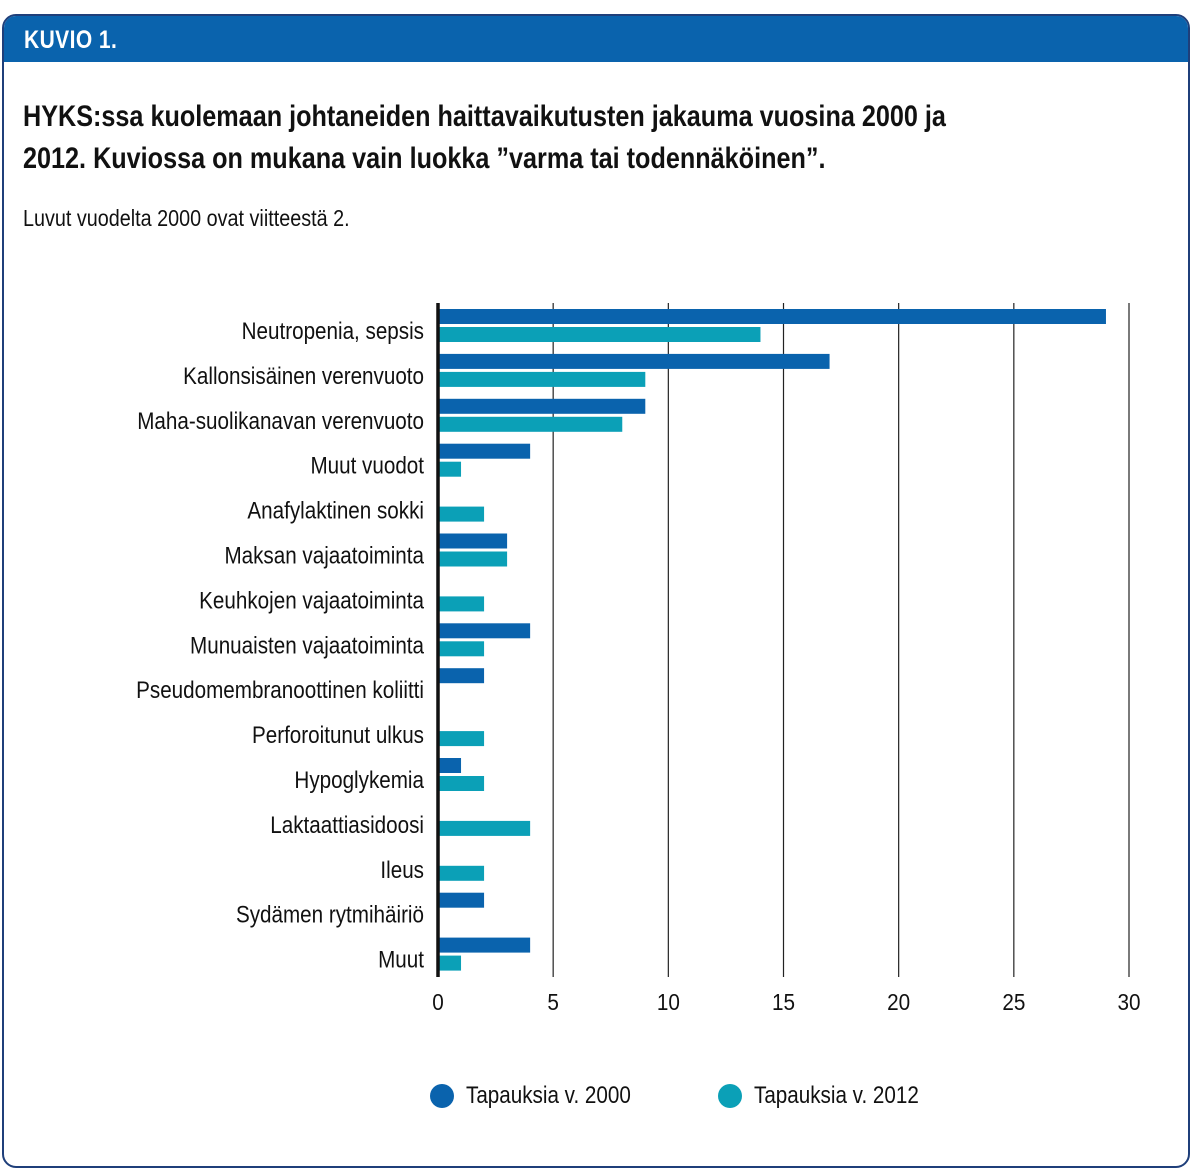  I want to click on x-tick-label: 25, so click(1013, 1002).